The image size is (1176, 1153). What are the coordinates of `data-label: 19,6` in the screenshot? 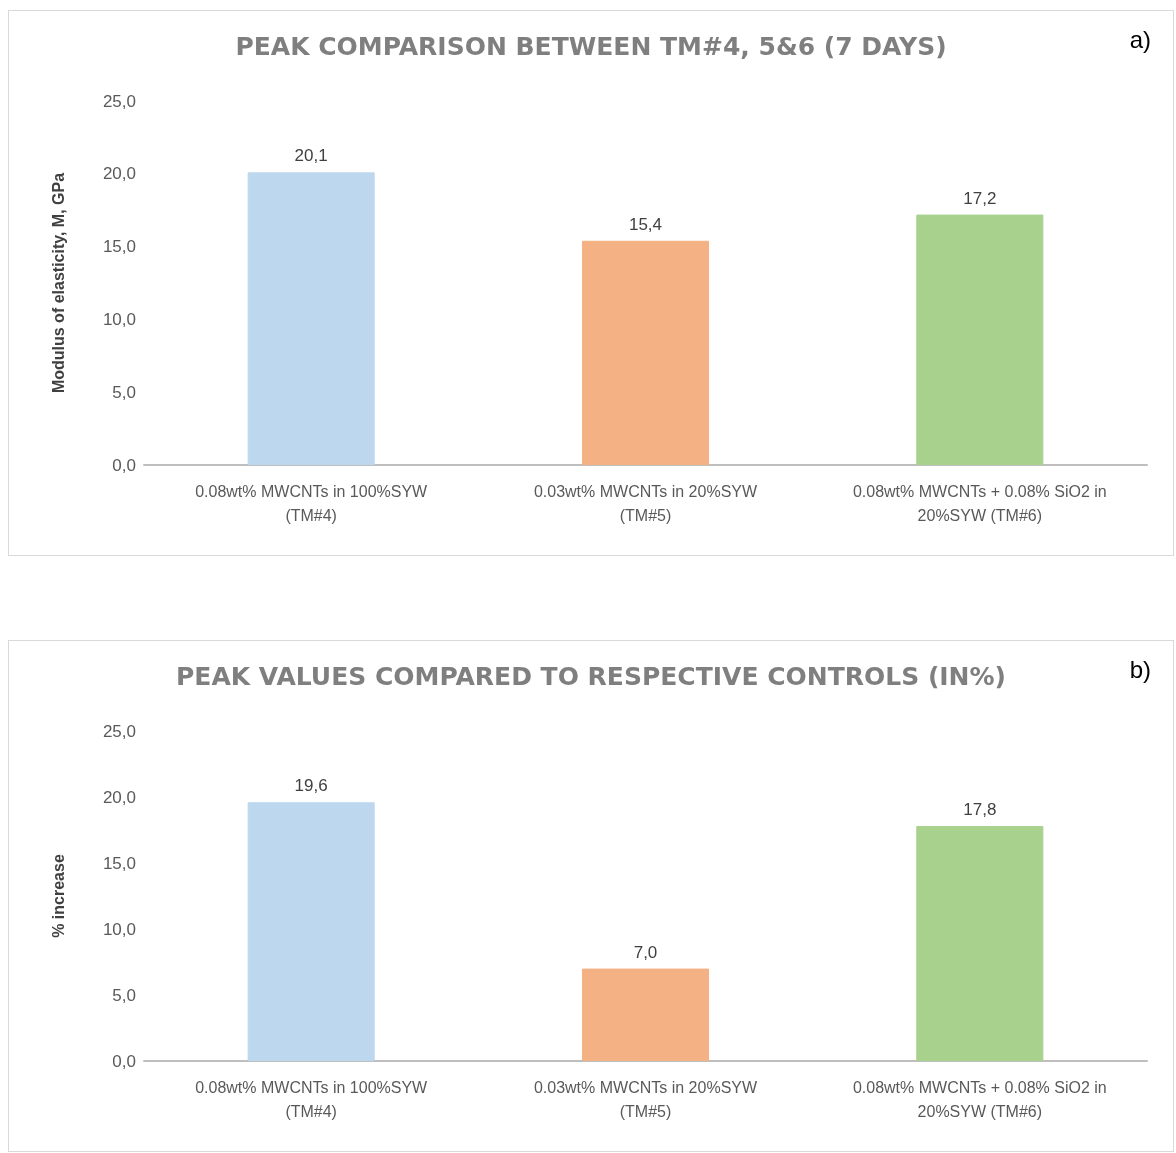 It's located at (311, 786).